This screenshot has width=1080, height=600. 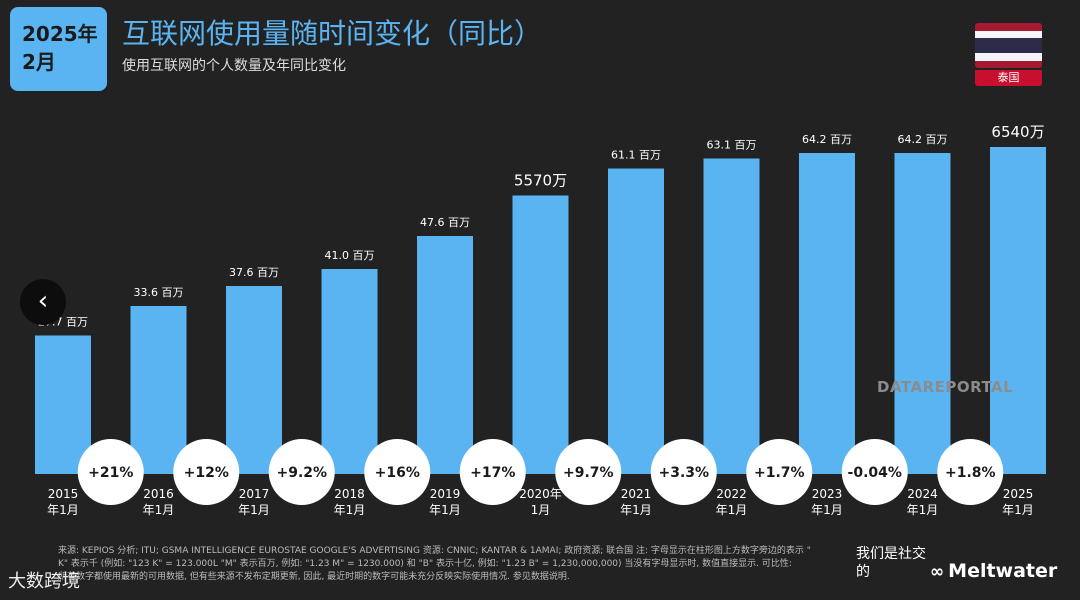 What do you see at coordinates (636, 155) in the screenshot?
I see `data-label: 61.1 百万` at bounding box center [636, 155].